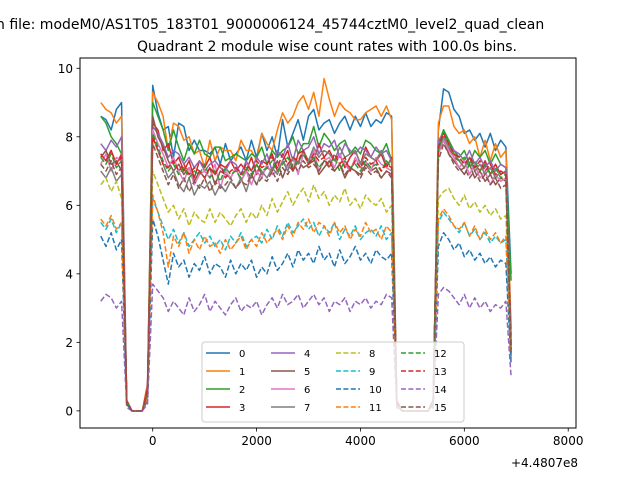  What do you see at coordinates (69, 137) in the screenshot?
I see `y-tick-label: 8` at bounding box center [69, 137].